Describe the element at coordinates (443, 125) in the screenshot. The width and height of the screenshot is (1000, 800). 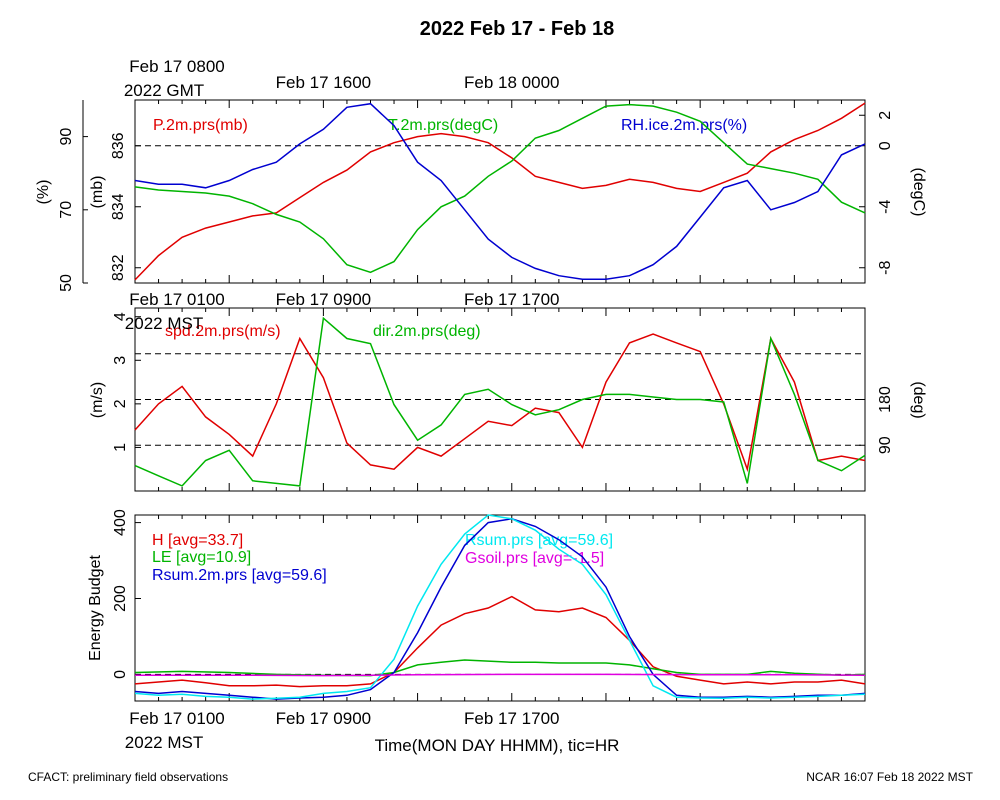
I see `legend-temperature: T.2m.prs(degC)` at that location.